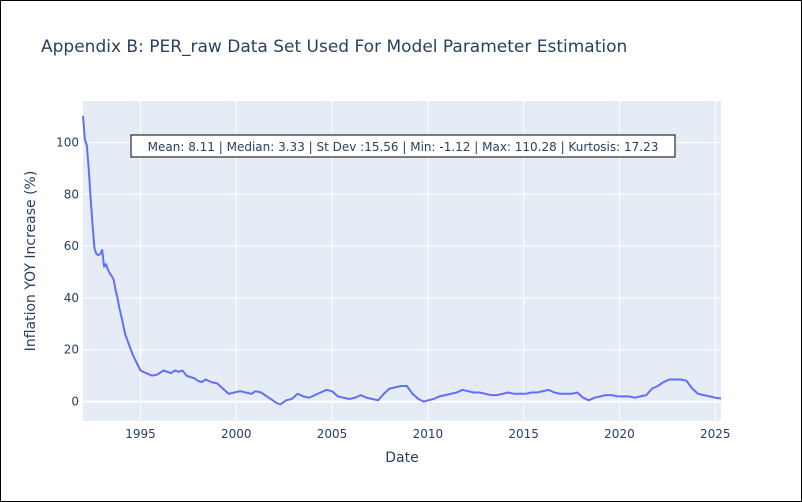  Describe the element at coordinates (71, 246) in the screenshot. I see `y-tick-label: 60` at that location.